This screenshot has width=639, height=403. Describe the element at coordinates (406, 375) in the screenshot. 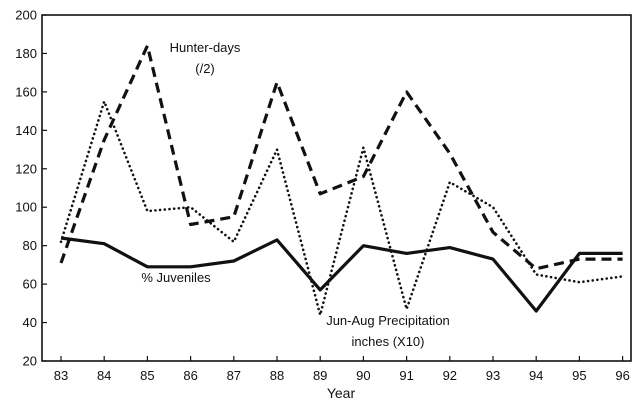

I see `x-tick-label: 91` at that location.